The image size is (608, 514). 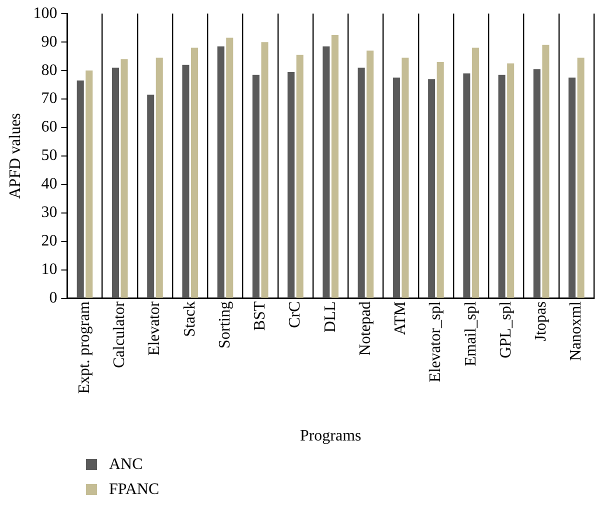 I want to click on y-tick-label: 10, so click(x=49, y=269).